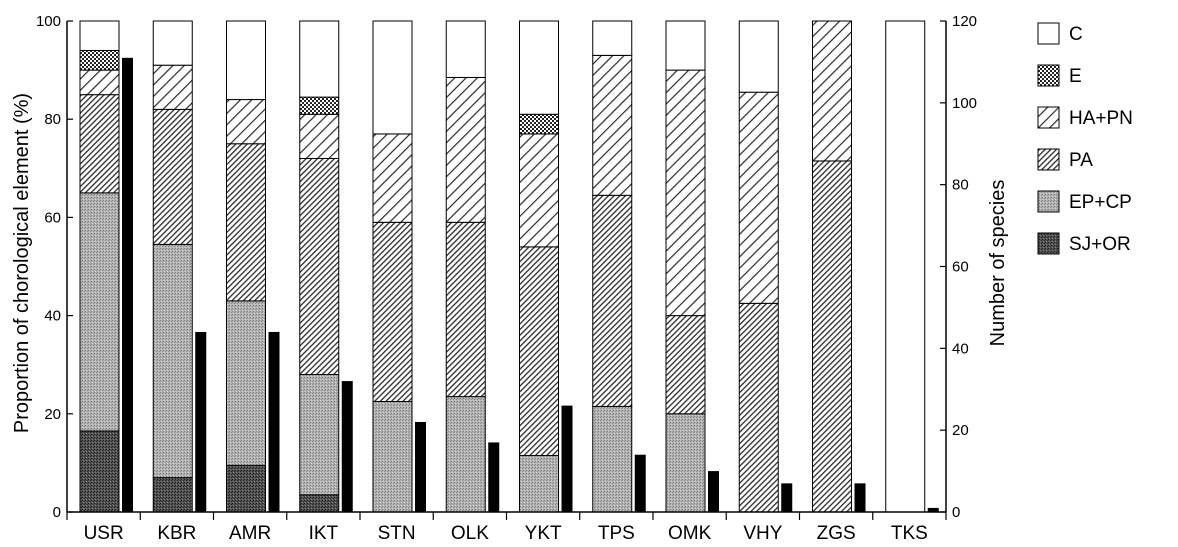 The width and height of the screenshot is (1178, 547). Describe the element at coordinates (319, 266) in the screenshot. I see `bar-ikt-pa` at that location.